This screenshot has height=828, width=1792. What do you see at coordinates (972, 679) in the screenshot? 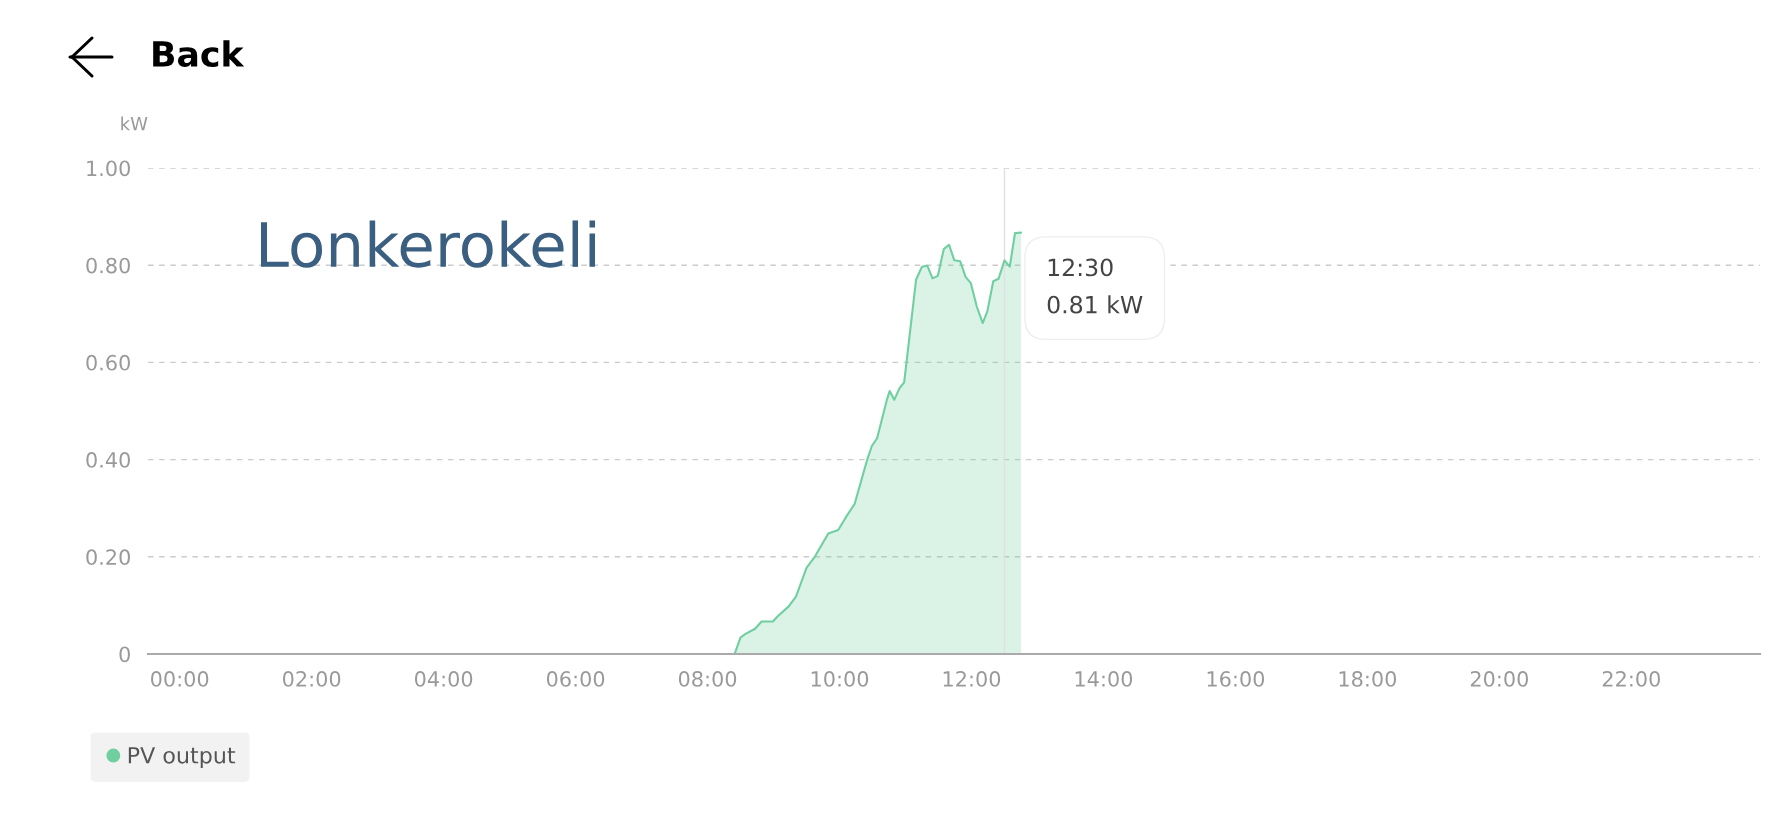
I see `x-tick-label: 12:00` at bounding box center [972, 679].